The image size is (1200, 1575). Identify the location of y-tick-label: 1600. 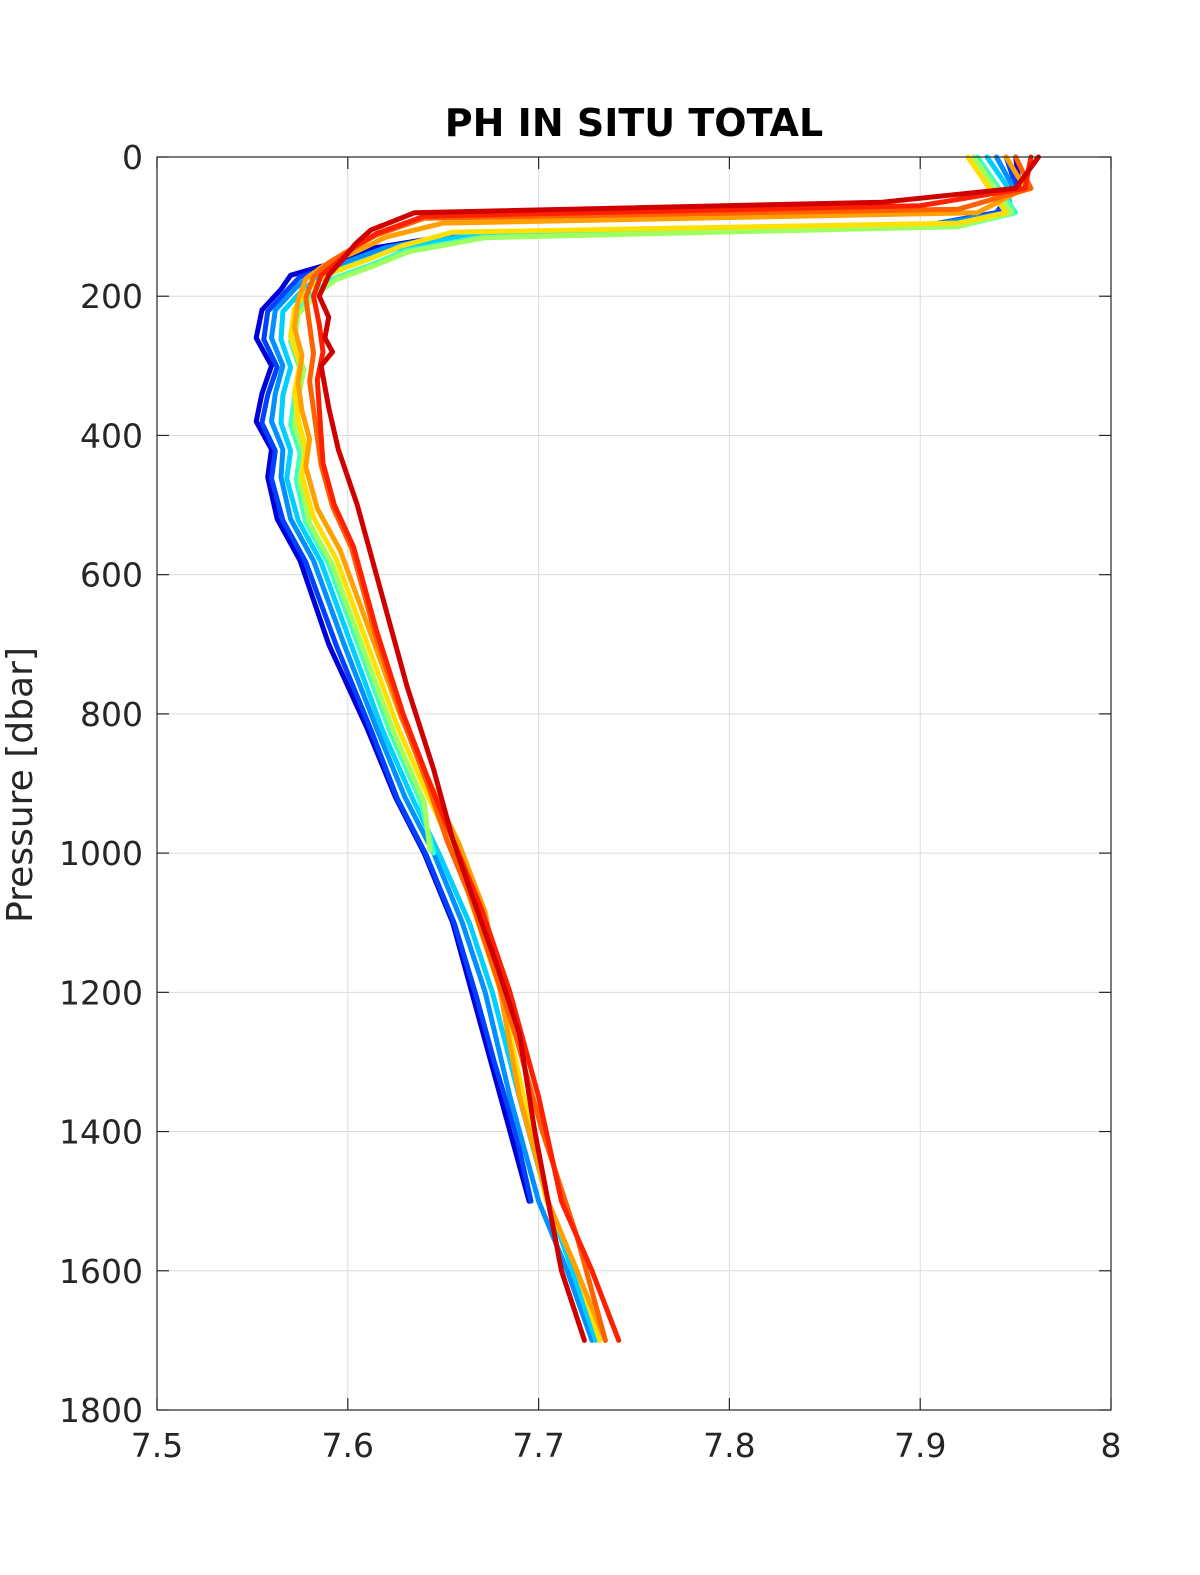
(101, 1271).